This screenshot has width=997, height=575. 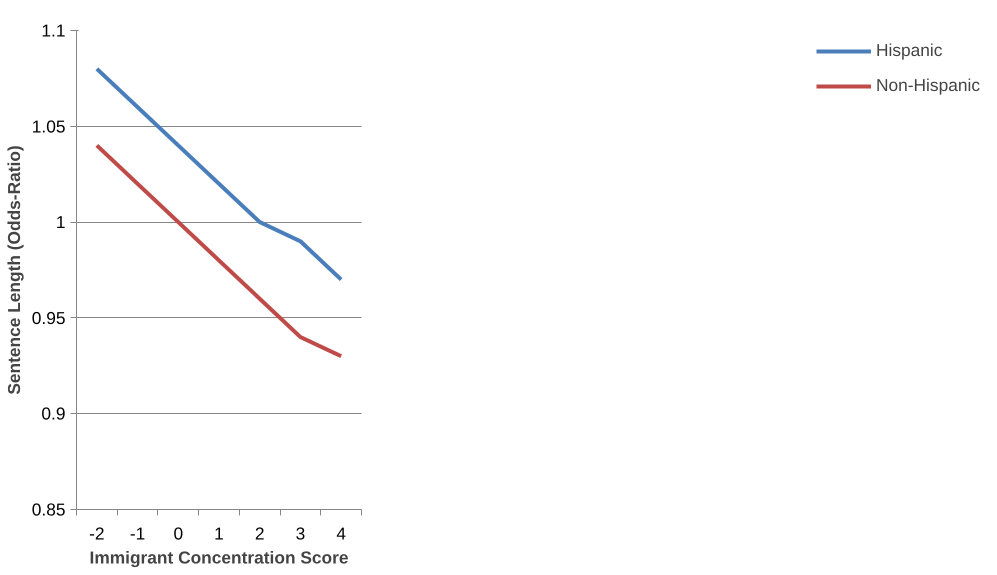 What do you see at coordinates (928, 85) in the screenshot?
I see `legend-label: Non-Hispanic` at bounding box center [928, 85].